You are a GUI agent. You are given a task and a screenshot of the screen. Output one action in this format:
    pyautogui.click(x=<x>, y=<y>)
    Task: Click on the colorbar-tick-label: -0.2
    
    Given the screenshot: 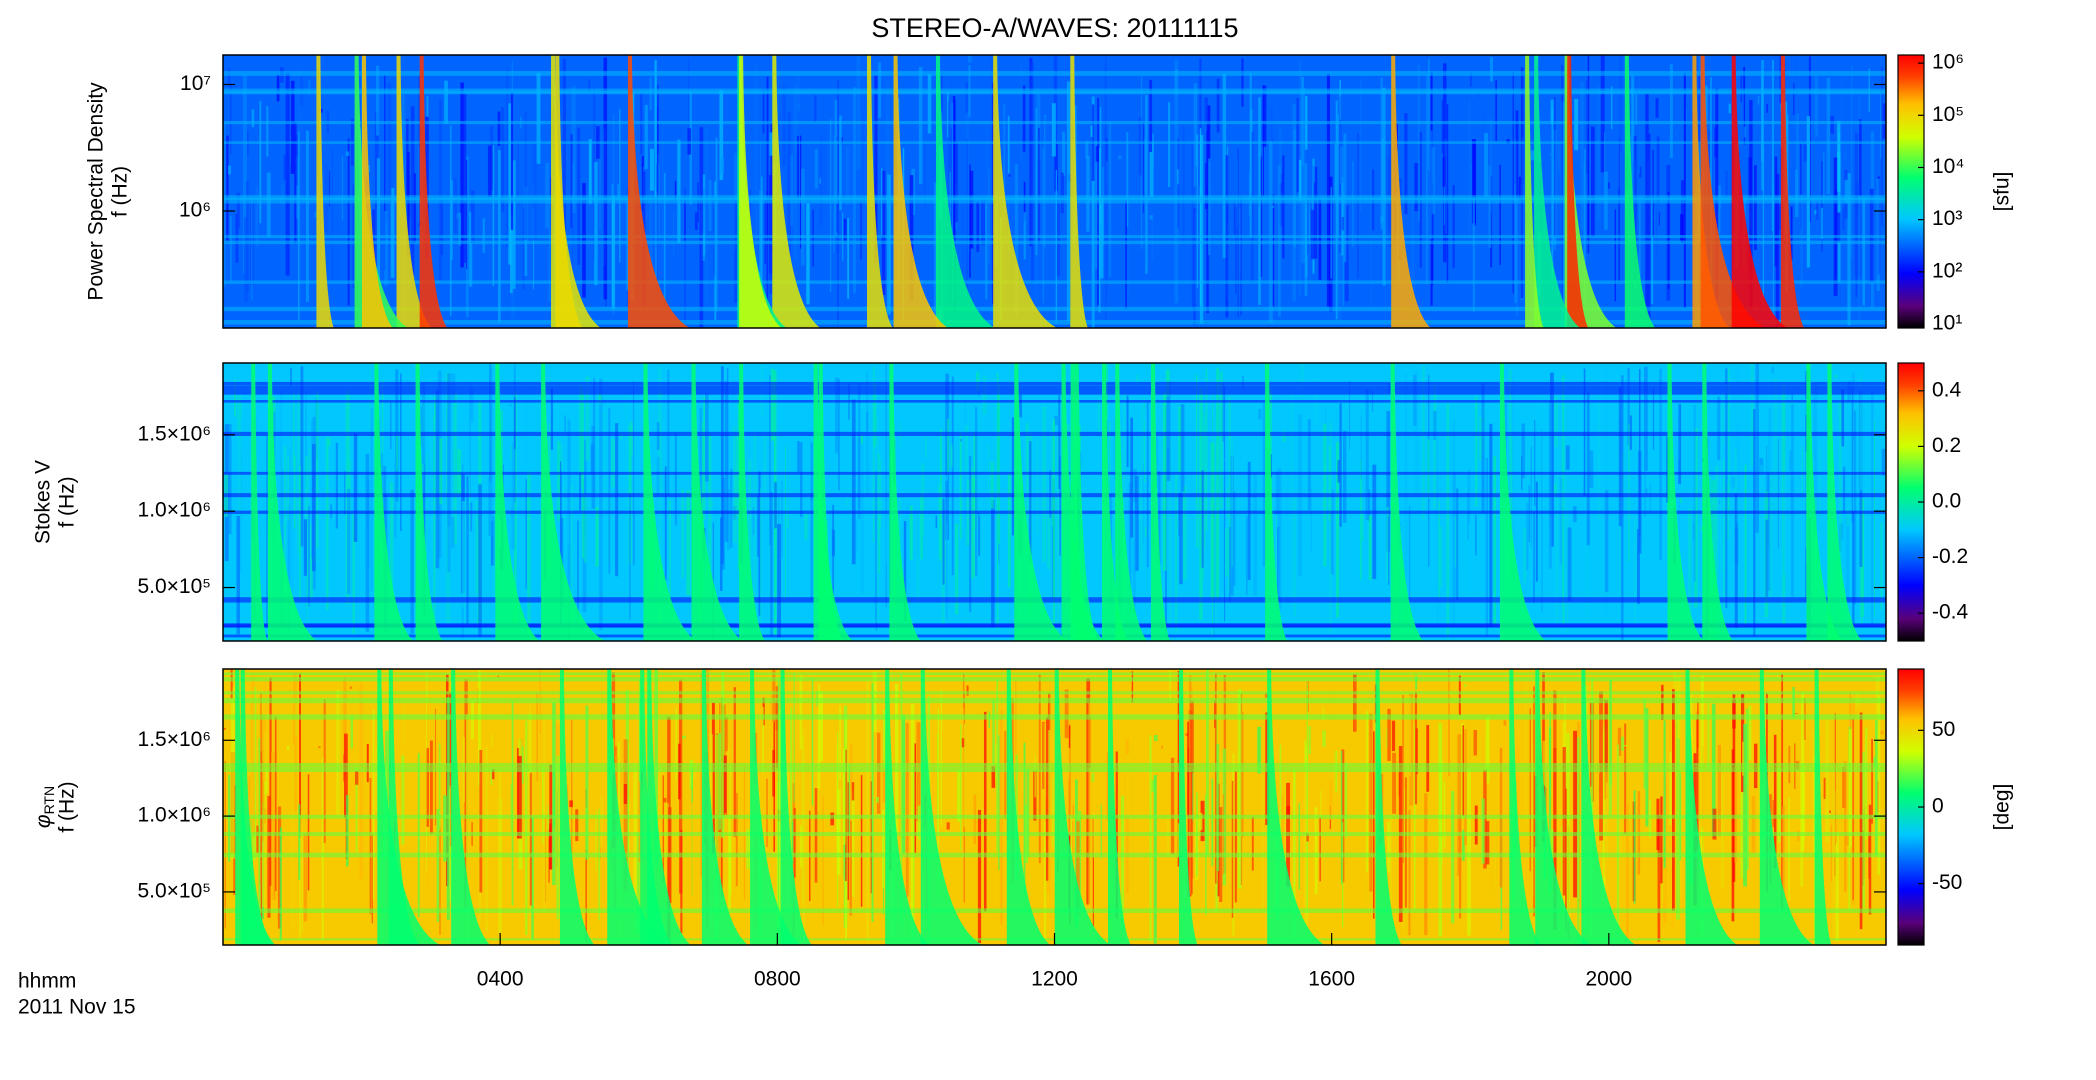 What is the action you would take?
    pyautogui.click(x=1950, y=556)
    